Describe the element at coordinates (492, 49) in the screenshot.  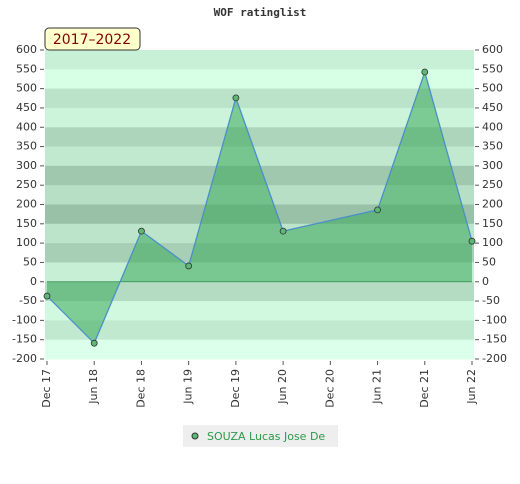
I see `y2-tick-label: 600` at that location.